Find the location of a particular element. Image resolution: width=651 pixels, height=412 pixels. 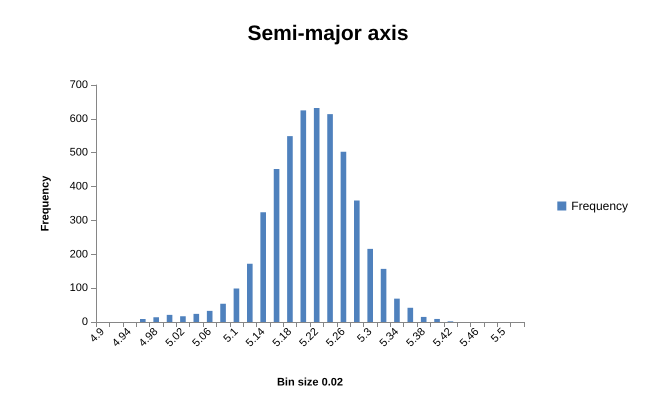

x-tick-label: 5.14 is located at coordinates (256, 338).